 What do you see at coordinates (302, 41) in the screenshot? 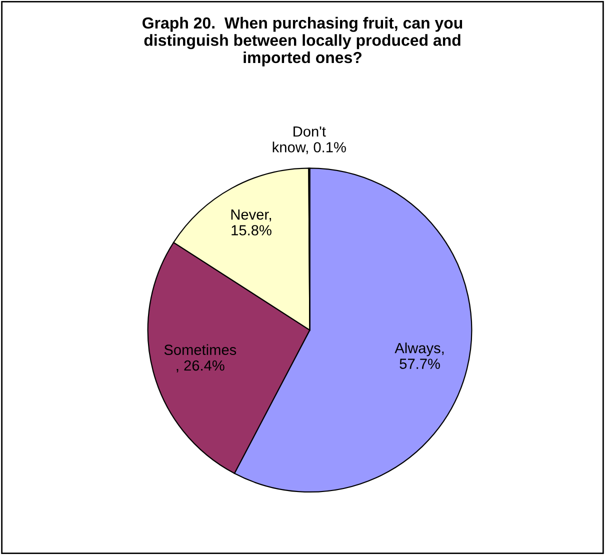
I see `chart-title: Graph 20. When purchasing fruit, can you distinguish between locally produced and imported ones?` at bounding box center [302, 41].